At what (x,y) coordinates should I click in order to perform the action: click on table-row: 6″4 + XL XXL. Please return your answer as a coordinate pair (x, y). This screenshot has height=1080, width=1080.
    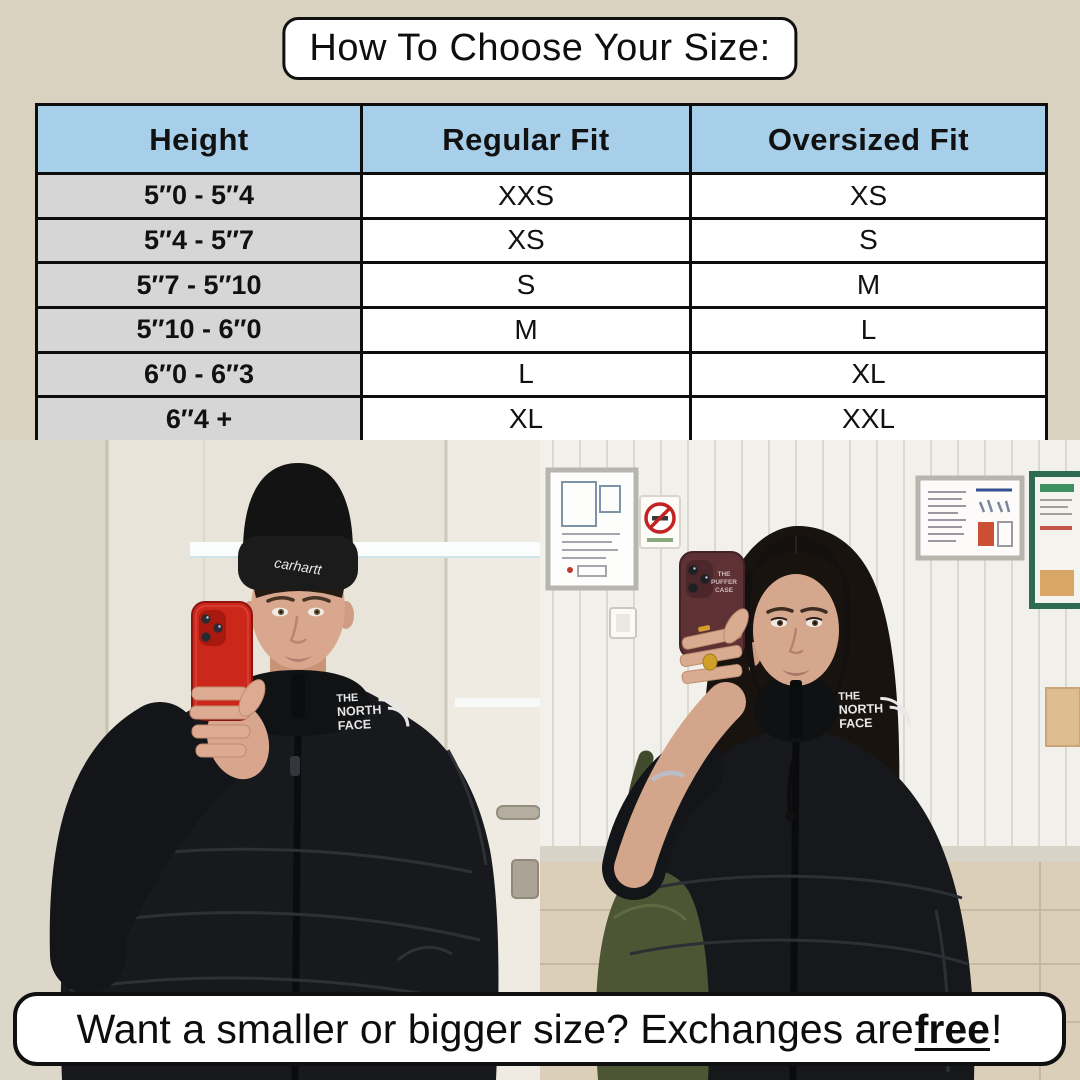
    Looking at the image, I should click on (541, 419).